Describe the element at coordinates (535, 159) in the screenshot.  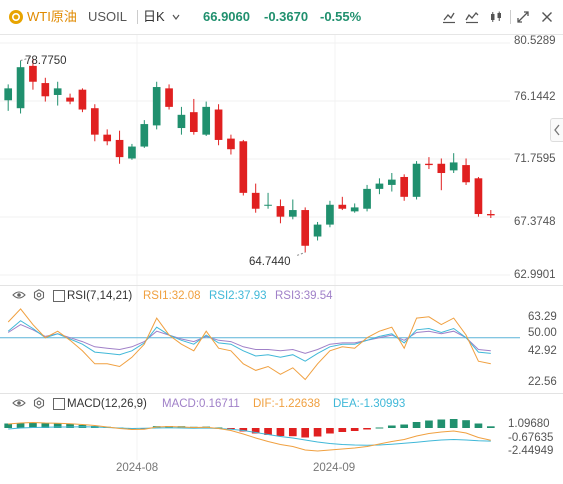
I see `price-axis-label: 71.7595` at that location.